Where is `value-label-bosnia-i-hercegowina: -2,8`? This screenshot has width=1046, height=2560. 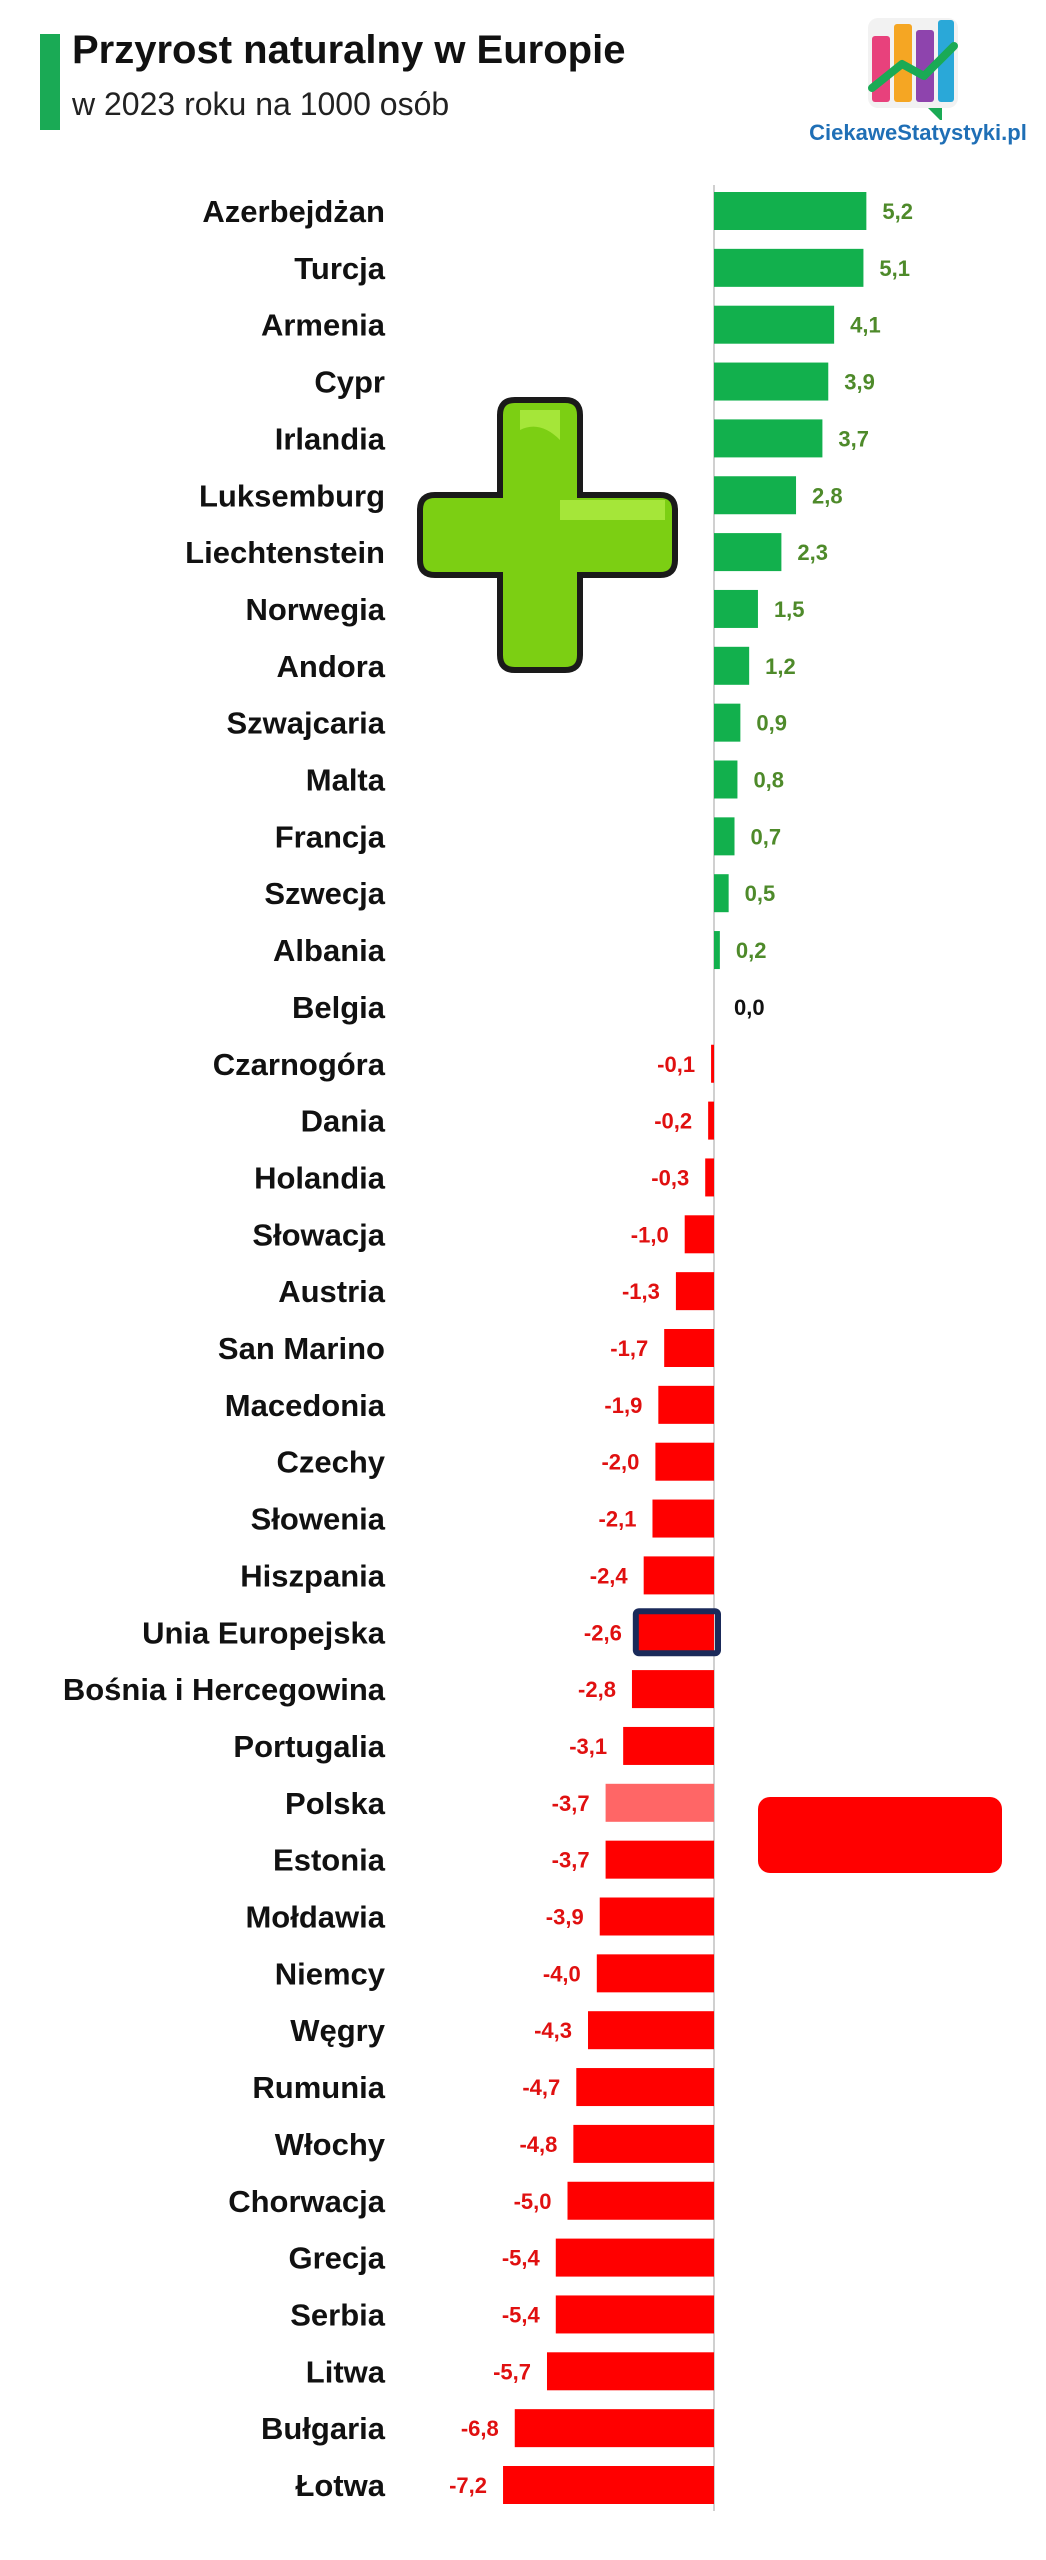 value-label-bosnia-i-hercegowina: -2,8 is located at coordinates (597, 1689).